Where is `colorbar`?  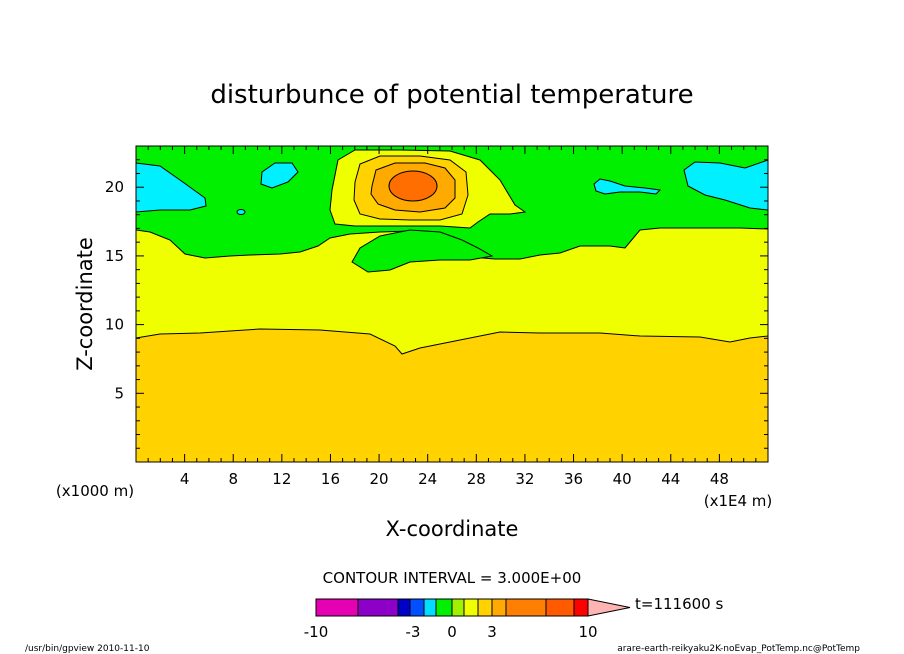
colorbar is located at coordinates (473, 607).